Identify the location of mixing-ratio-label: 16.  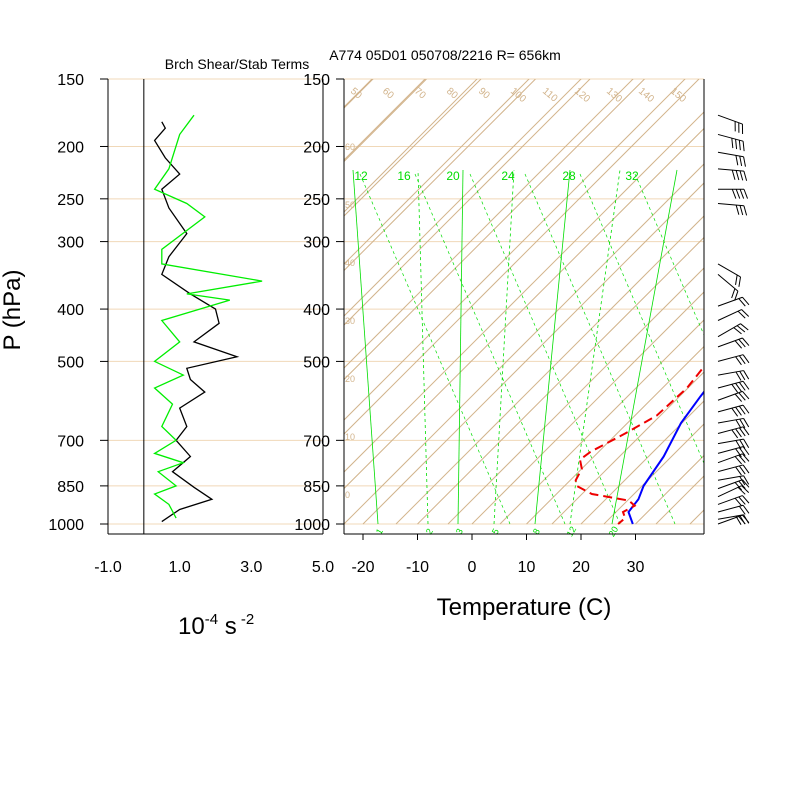
(404, 176).